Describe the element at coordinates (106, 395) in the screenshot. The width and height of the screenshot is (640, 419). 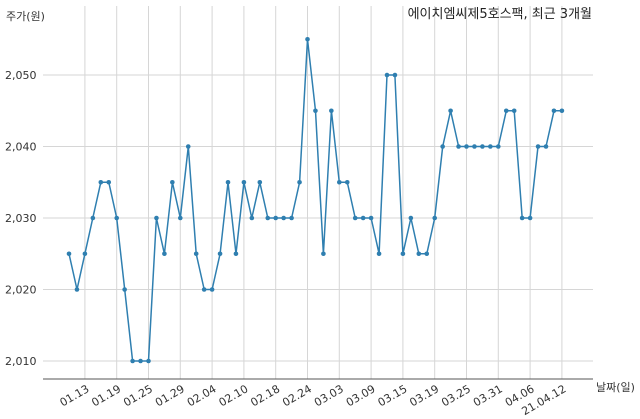
I see `x-tick-label: 01.19` at that location.